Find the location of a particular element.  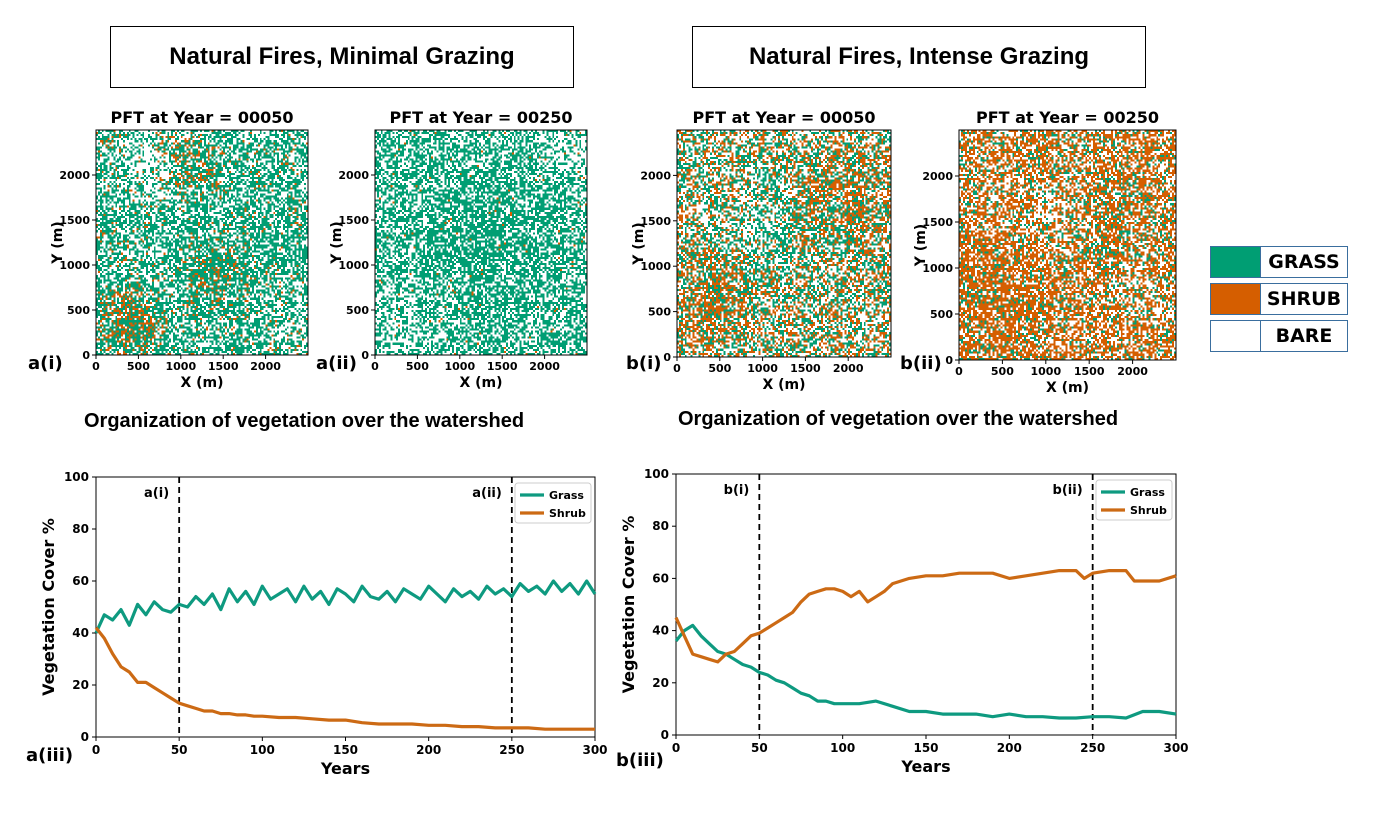

y-tick-label: 20 is located at coordinates (80, 685).